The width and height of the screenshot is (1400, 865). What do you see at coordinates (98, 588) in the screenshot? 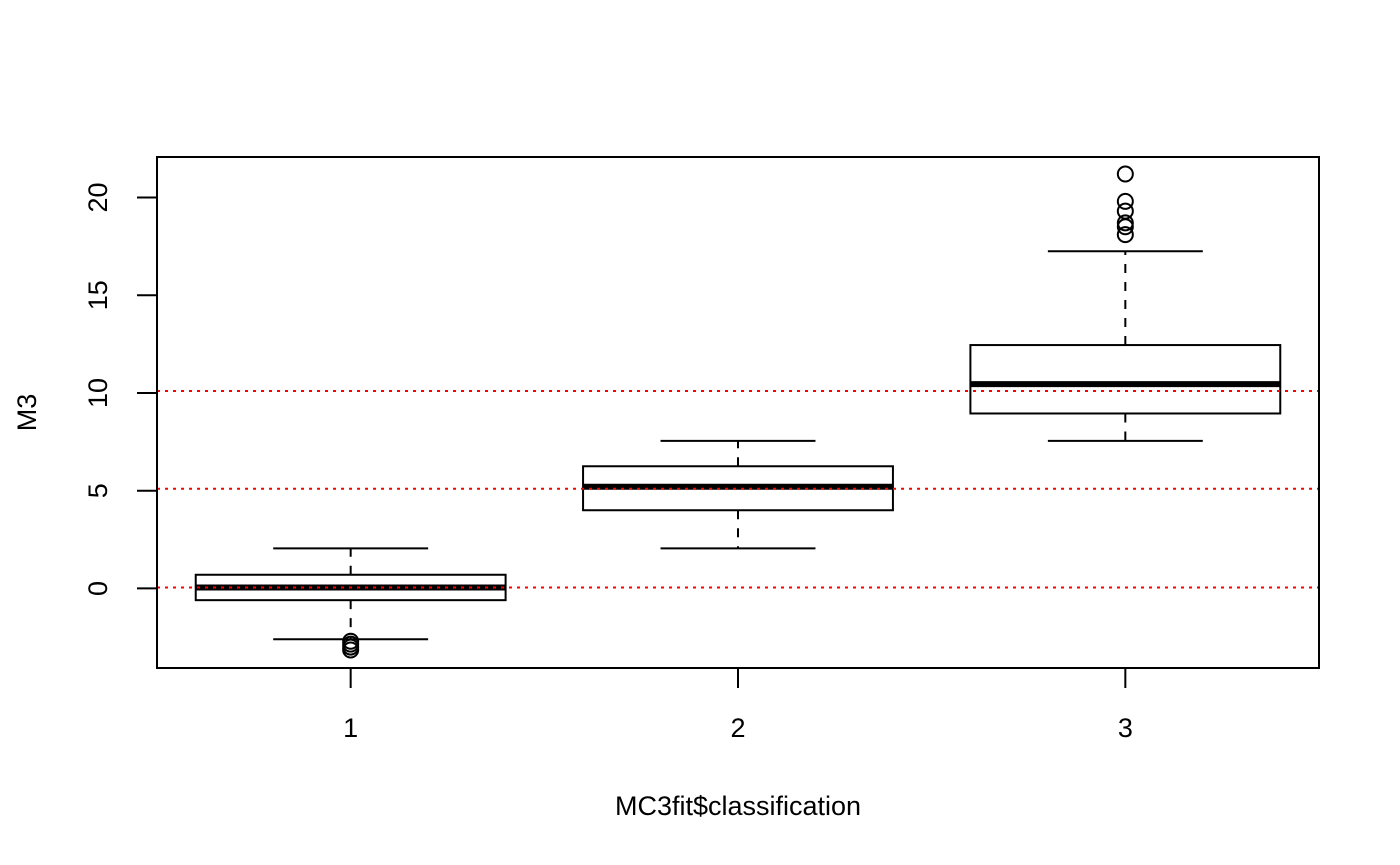
I see `y-tick-label: 0` at bounding box center [98, 588].